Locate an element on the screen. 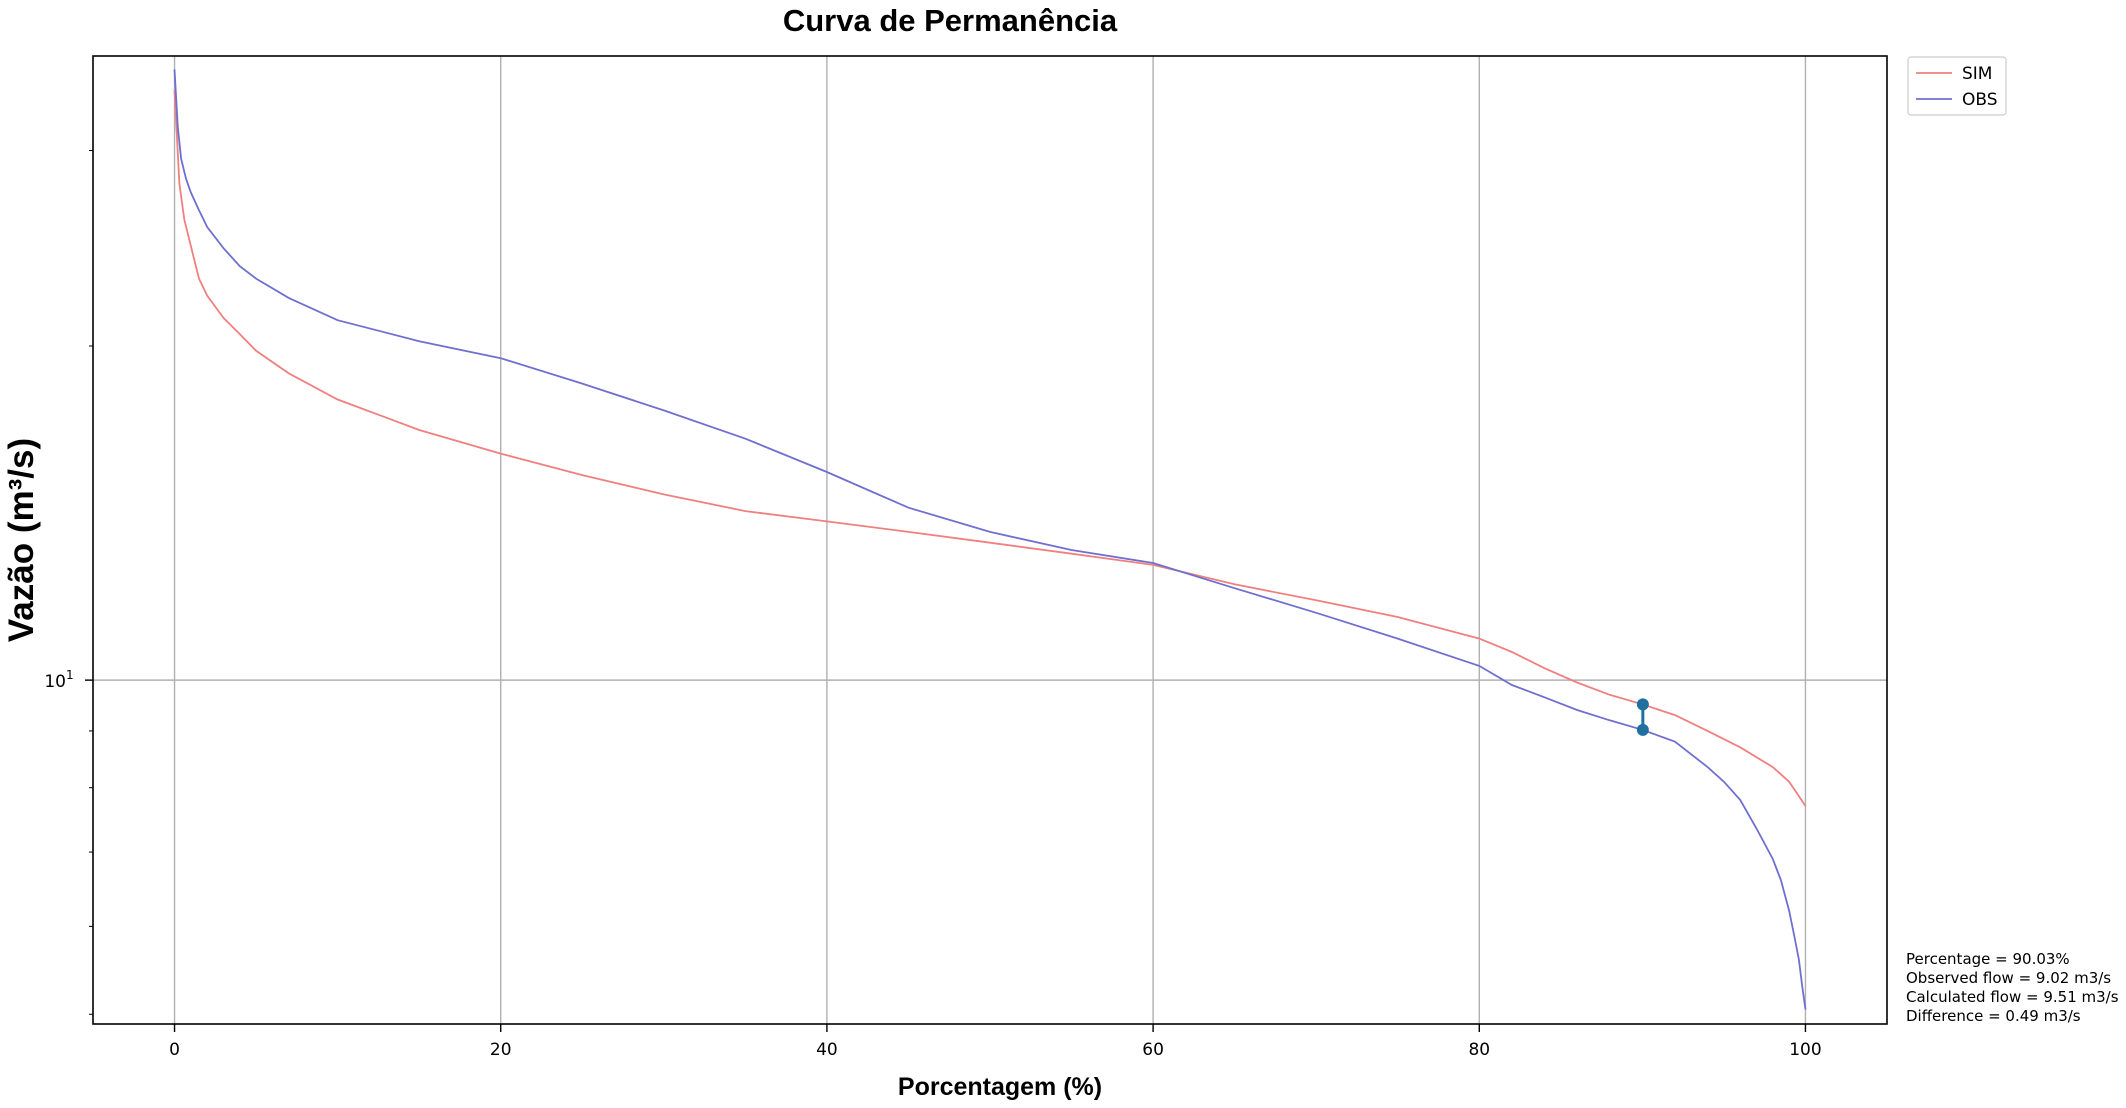  highlight-markers is located at coordinates (1642, 717).